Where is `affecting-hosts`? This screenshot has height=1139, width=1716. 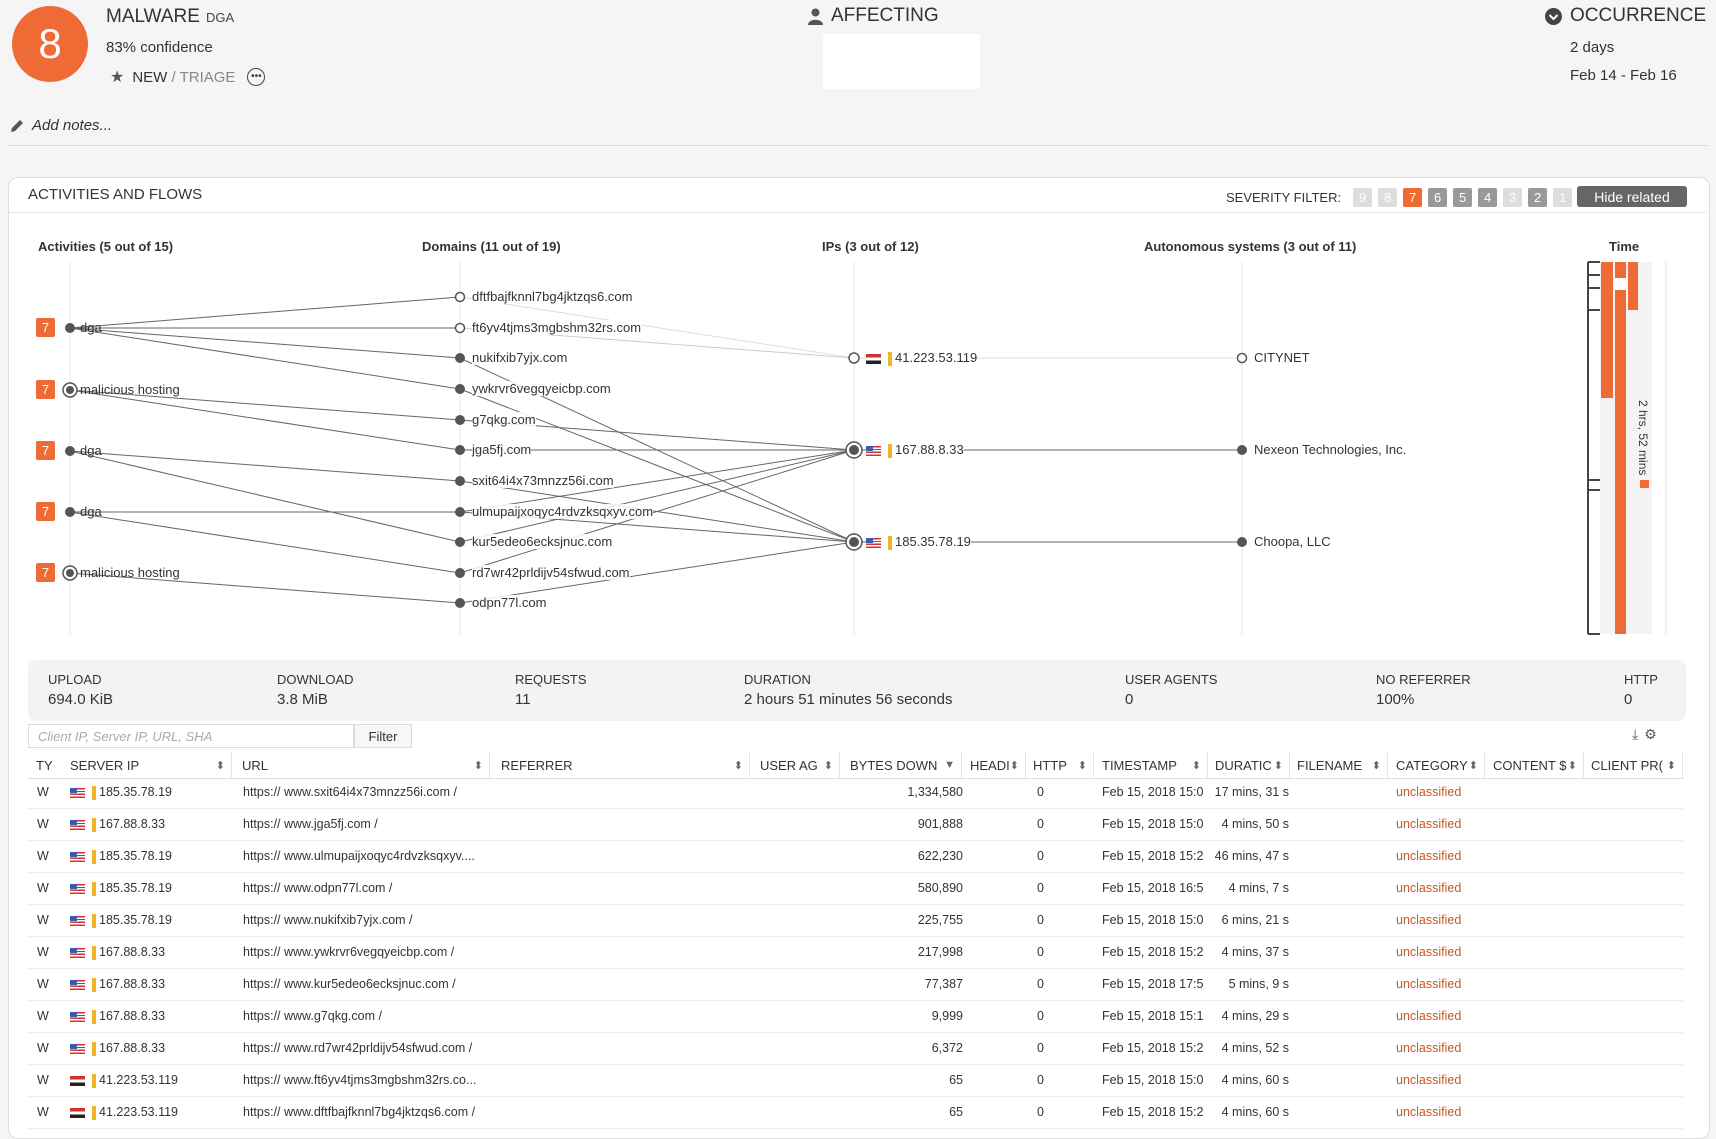 affecting-hosts is located at coordinates (901, 61).